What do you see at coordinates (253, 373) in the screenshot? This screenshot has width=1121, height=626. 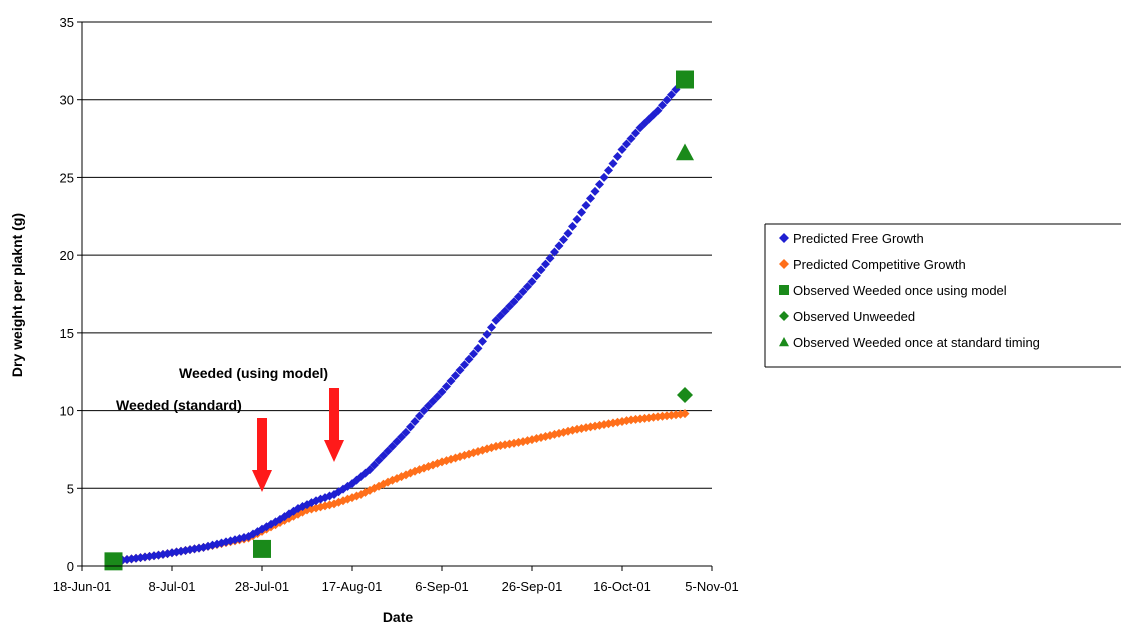 I see `annotation-weeded-model: Weeded (using model)` at bounding box center [253, 373].